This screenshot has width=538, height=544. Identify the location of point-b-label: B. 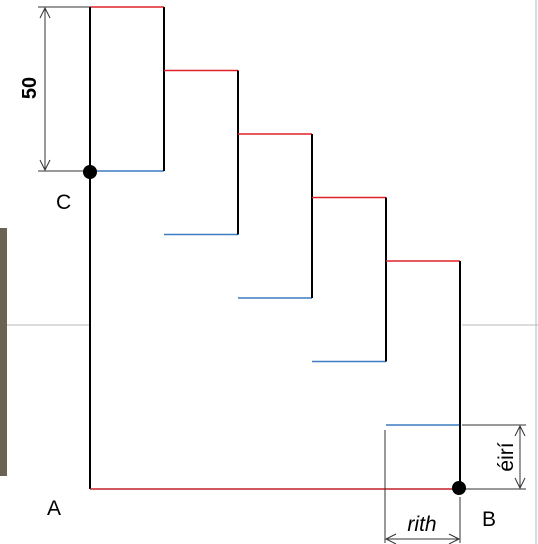
(489, 519).